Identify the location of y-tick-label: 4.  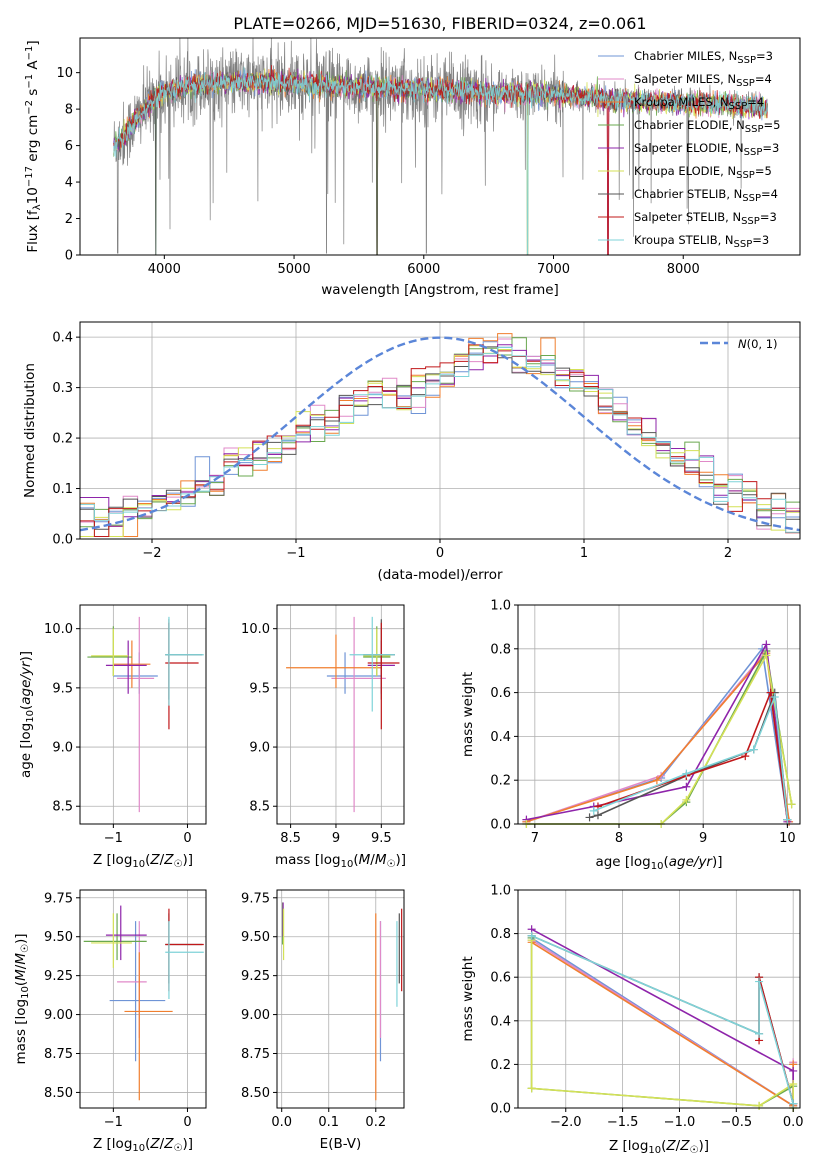
(69, 183).